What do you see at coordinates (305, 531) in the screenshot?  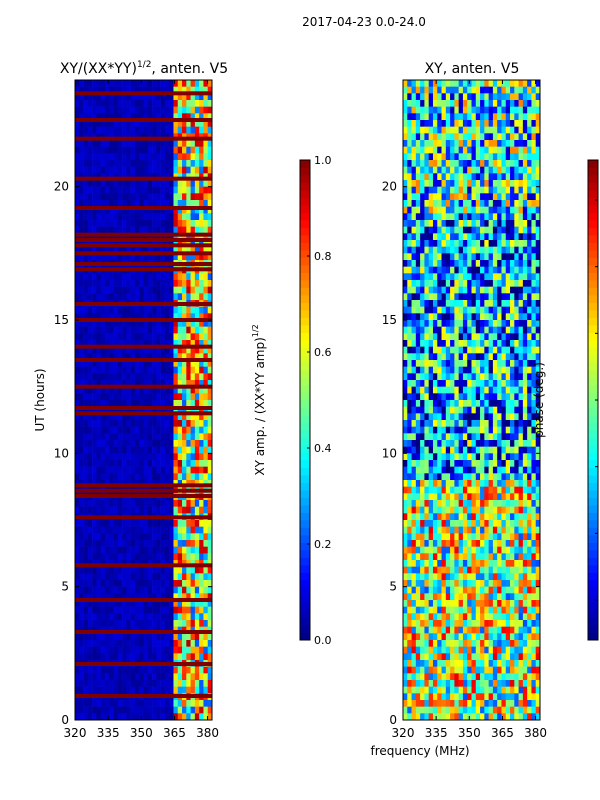 I see `amp-colorbar-segment` at bounding box center [305, 531].